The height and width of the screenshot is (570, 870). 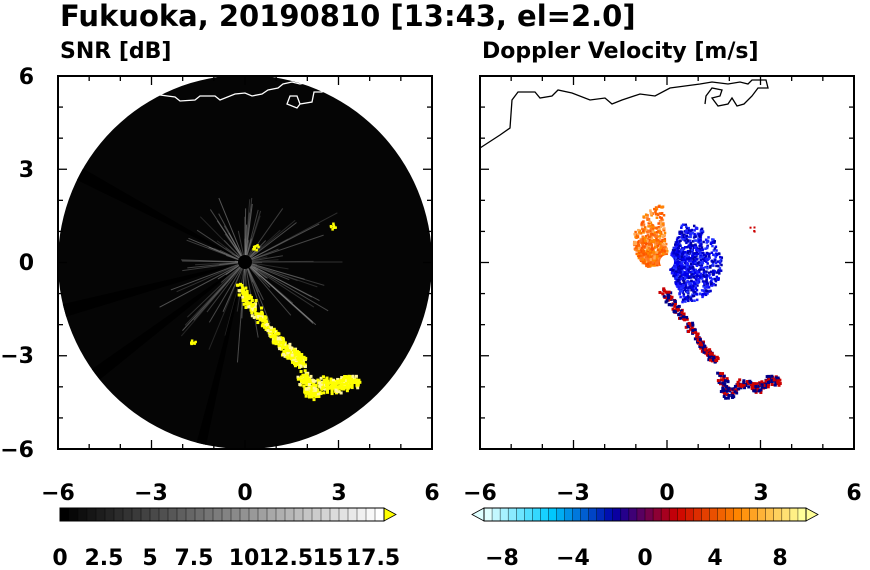 What do you see at coordinates (118, 514) in the screenshot?
I see `snr-colorbar-swatch` at bounding box center [118, 514].